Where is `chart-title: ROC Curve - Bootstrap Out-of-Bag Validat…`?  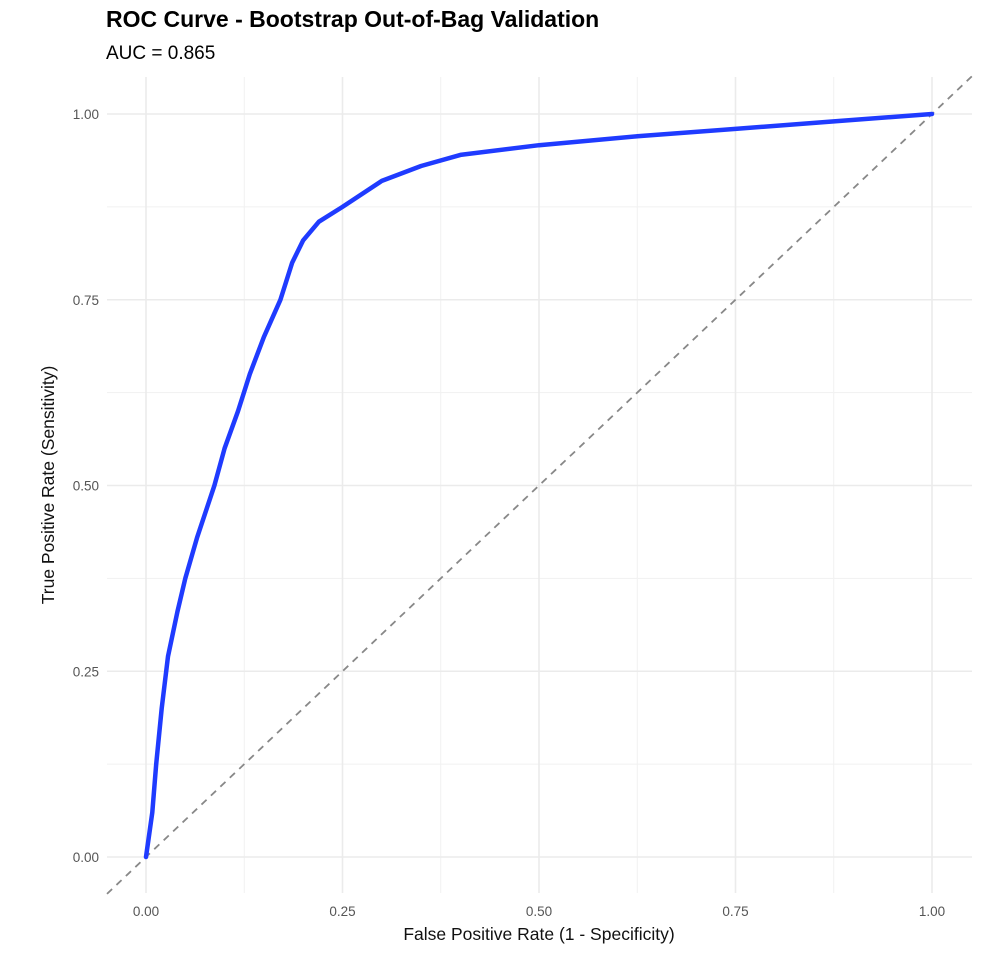
chart-title: ROC Curve - Bootstrap Out-of-Bag Validat… is located at coordinates (353, 19).